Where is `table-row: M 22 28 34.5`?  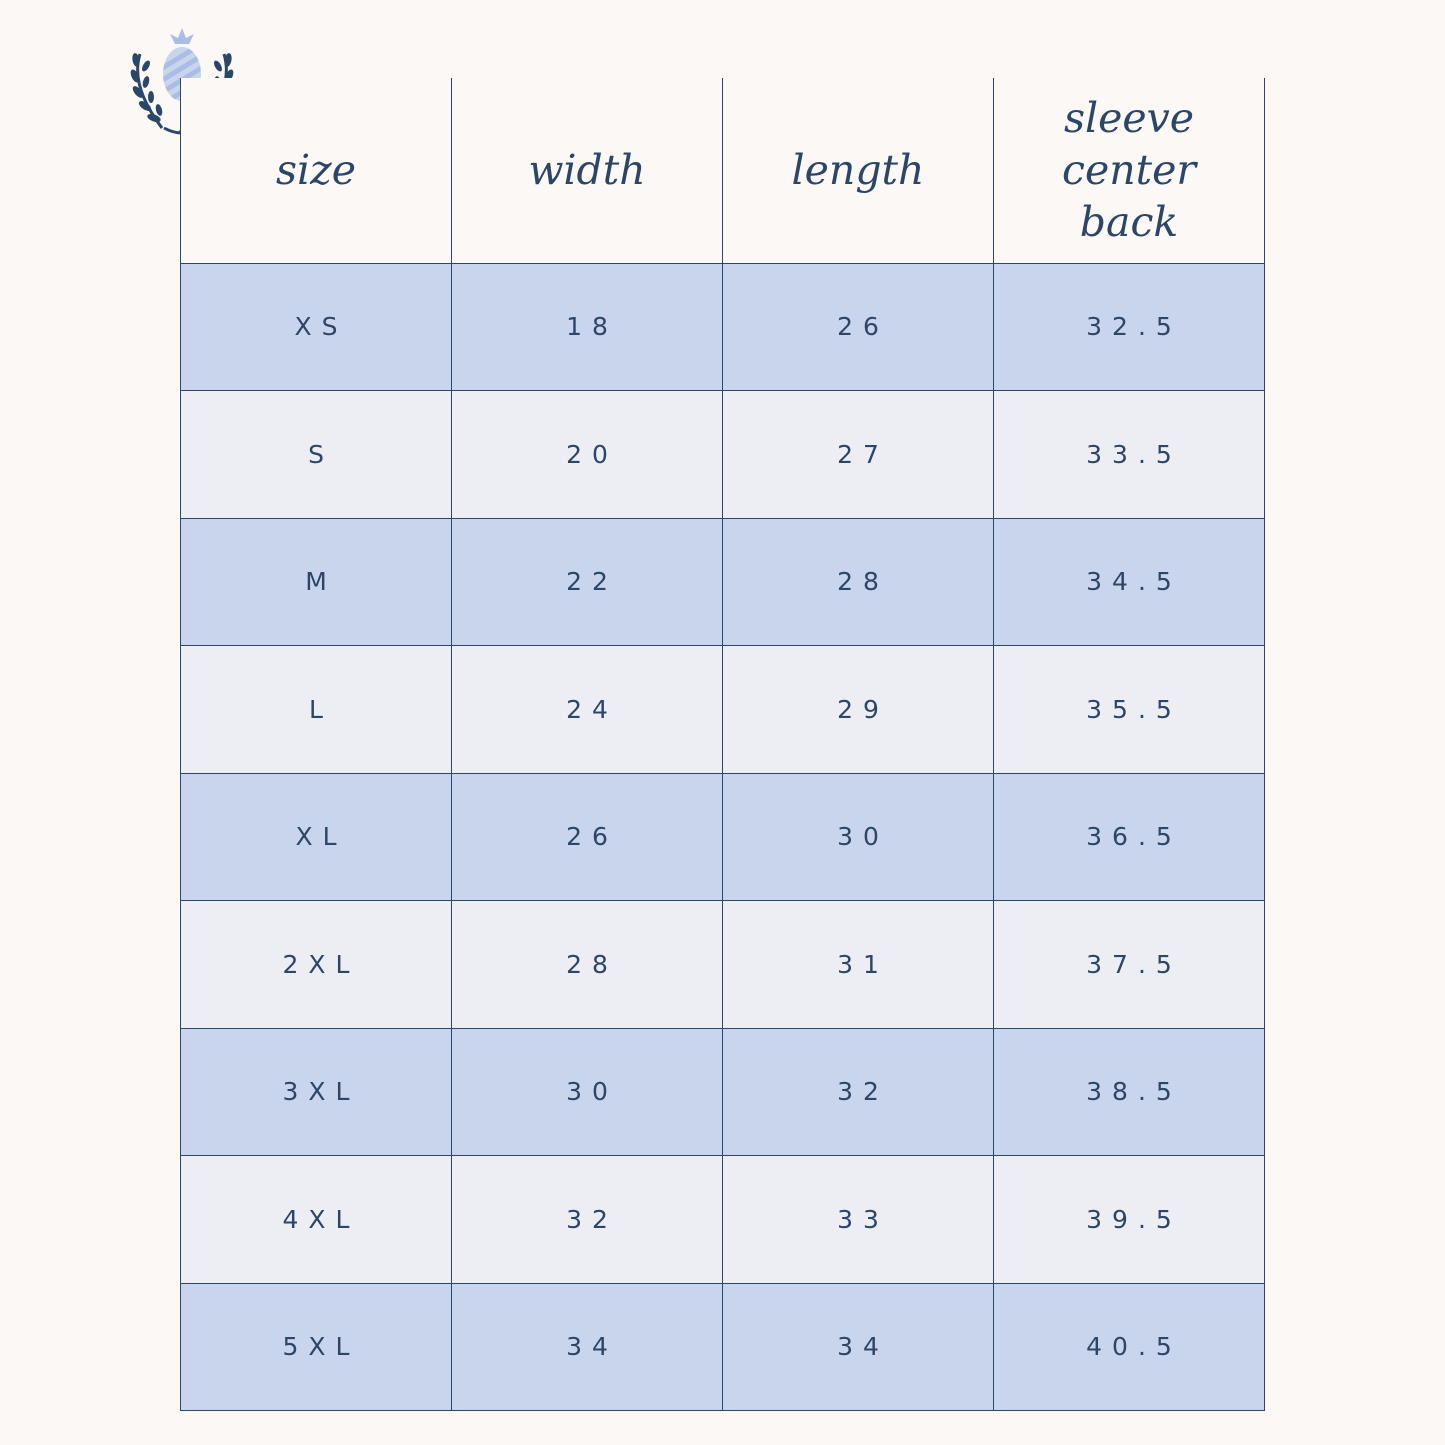 table-row: M 22 28 34.5 is located at coordinates (722, 581).